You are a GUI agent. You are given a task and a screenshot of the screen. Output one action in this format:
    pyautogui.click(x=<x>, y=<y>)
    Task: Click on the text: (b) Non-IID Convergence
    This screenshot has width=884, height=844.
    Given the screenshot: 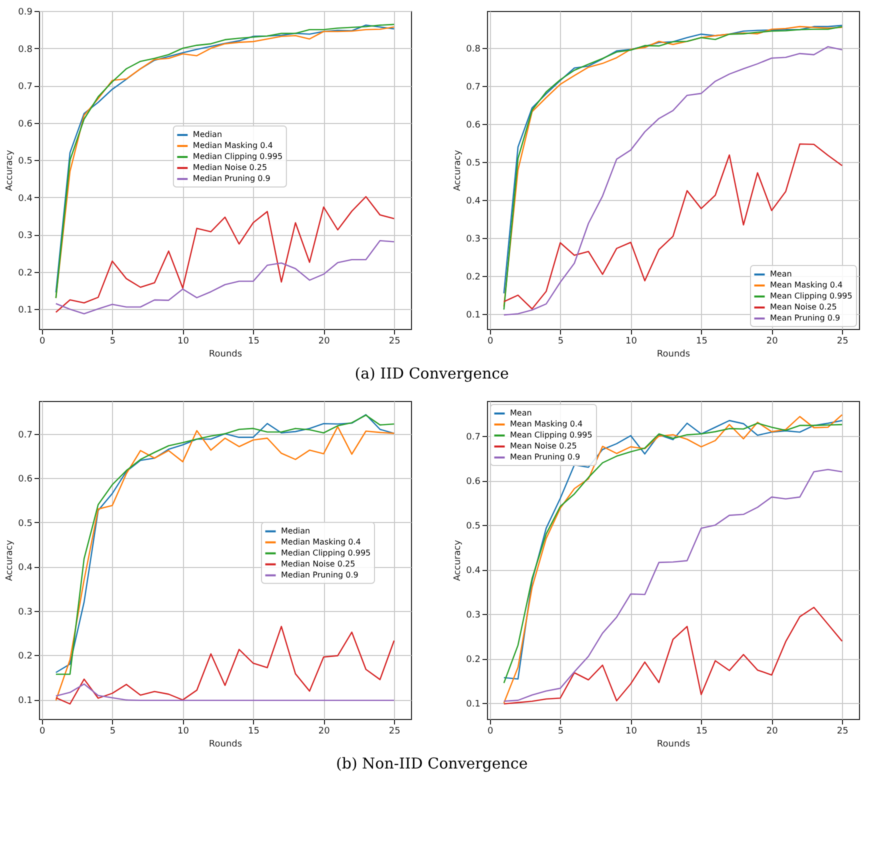 What is the action you would take?
    pyautogui.click(x=432, y=763)
    